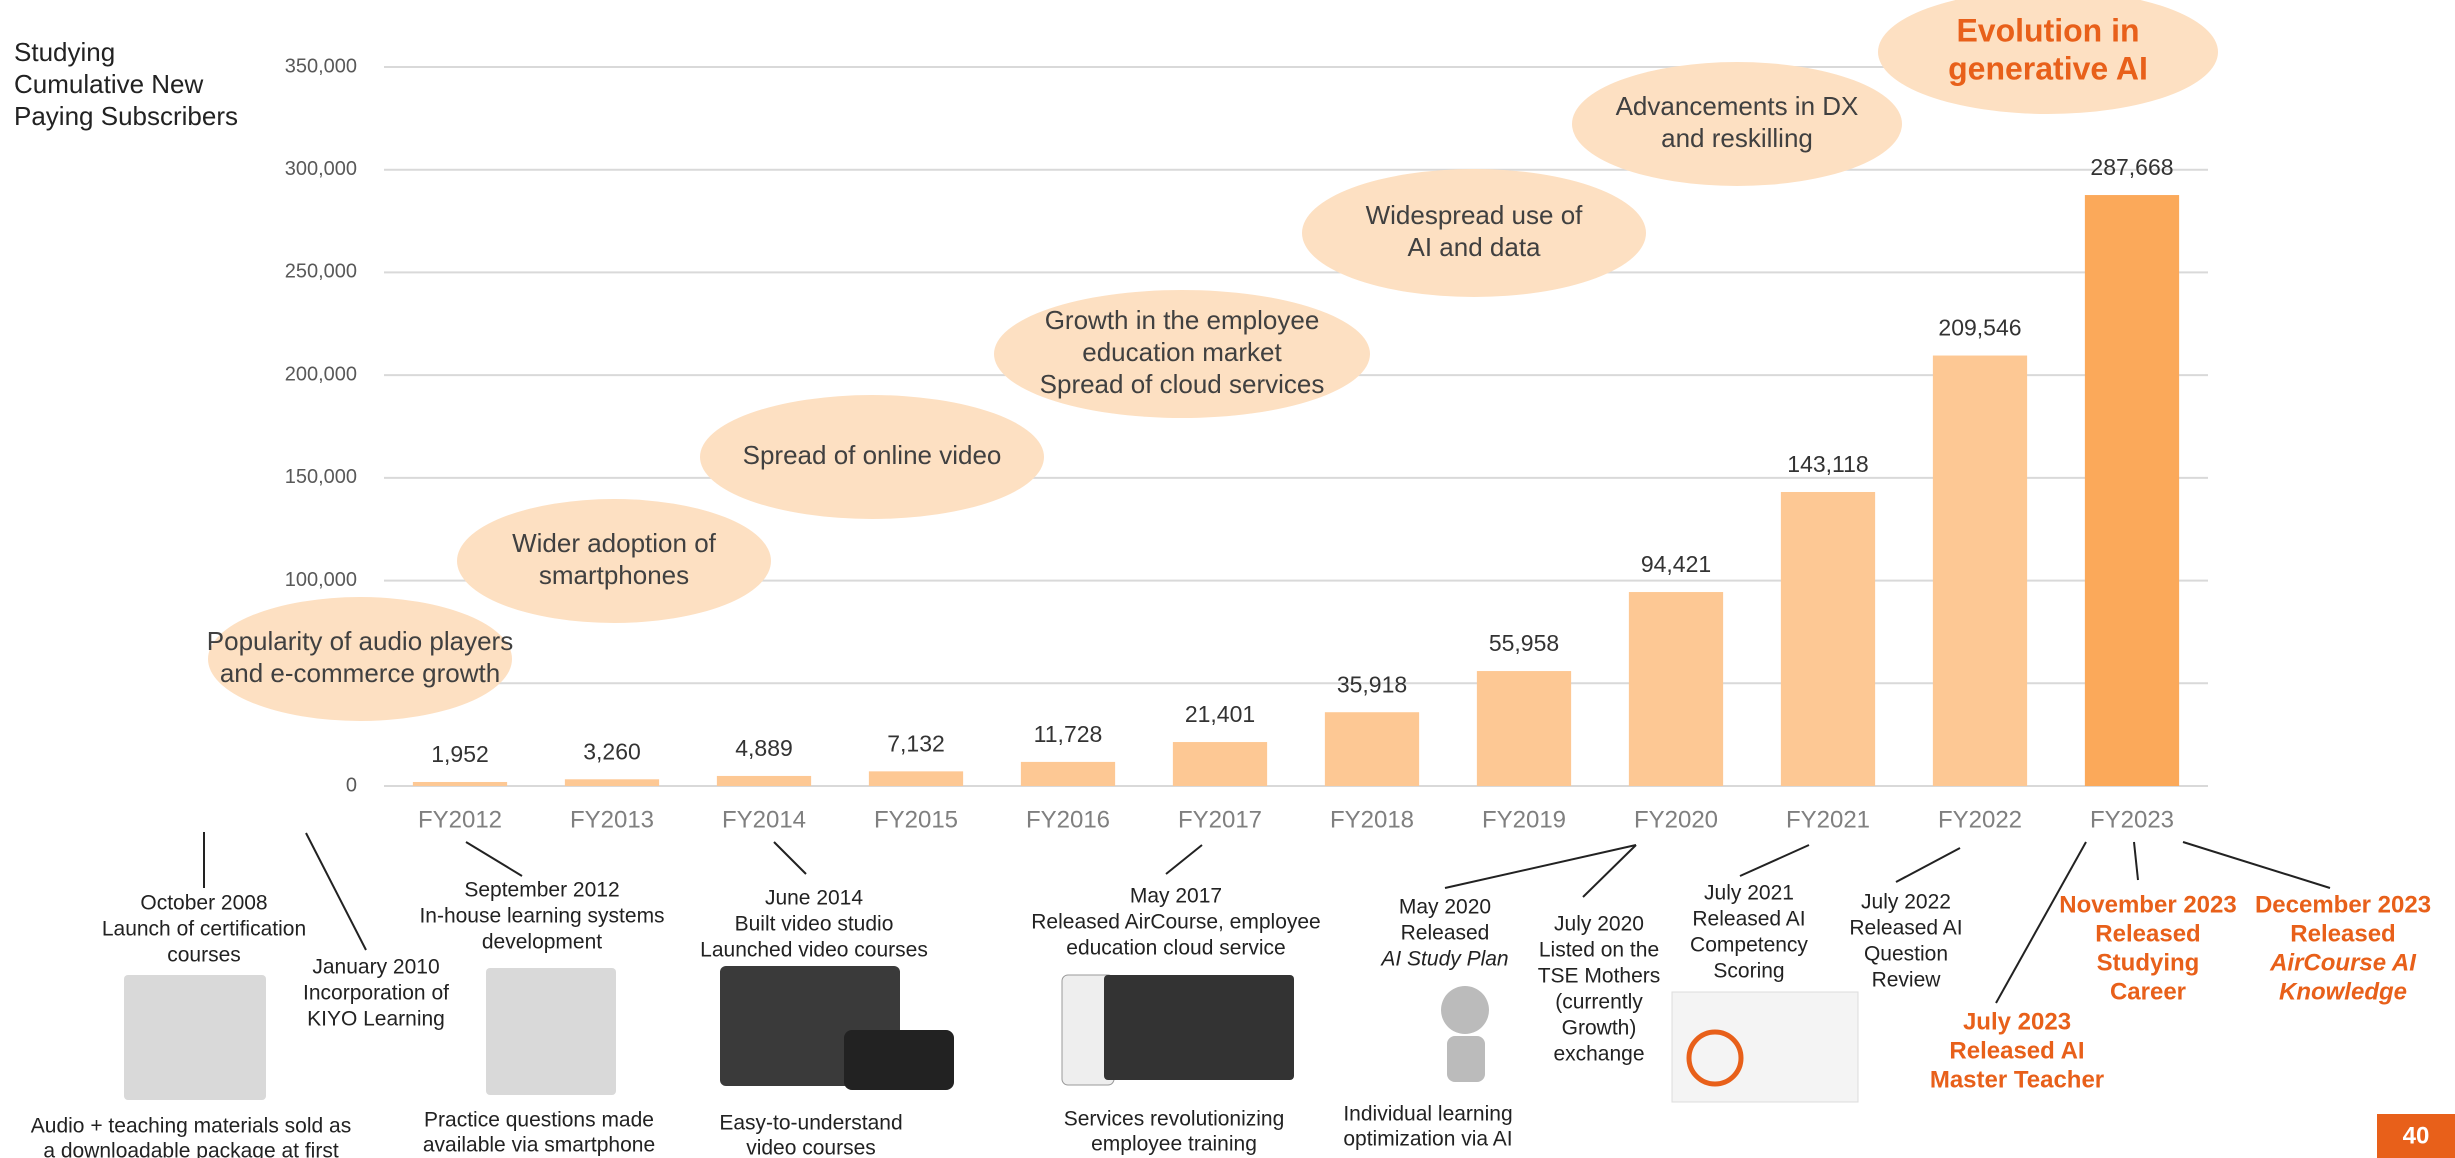 This screenshot has height=1158, width=2455. I want to click on axis-title: Cumulative New, so click(109, 84).